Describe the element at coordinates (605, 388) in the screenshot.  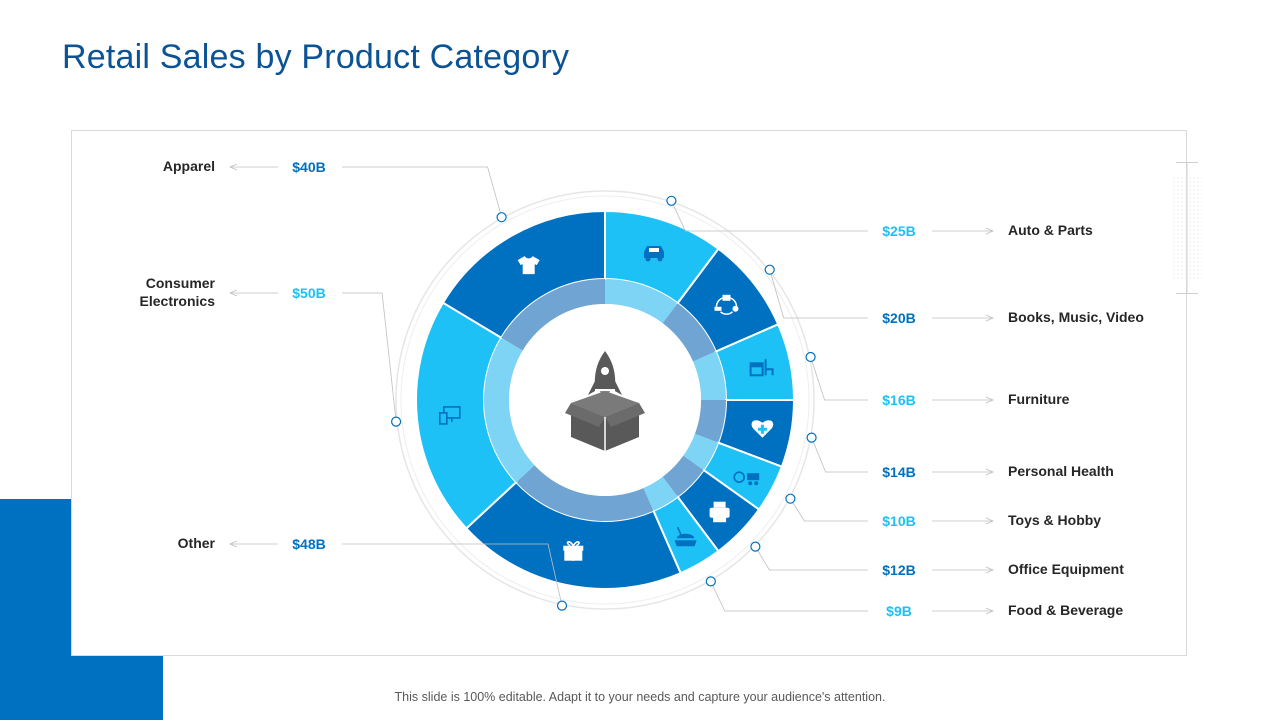
I see `rocket-fins` at that location.